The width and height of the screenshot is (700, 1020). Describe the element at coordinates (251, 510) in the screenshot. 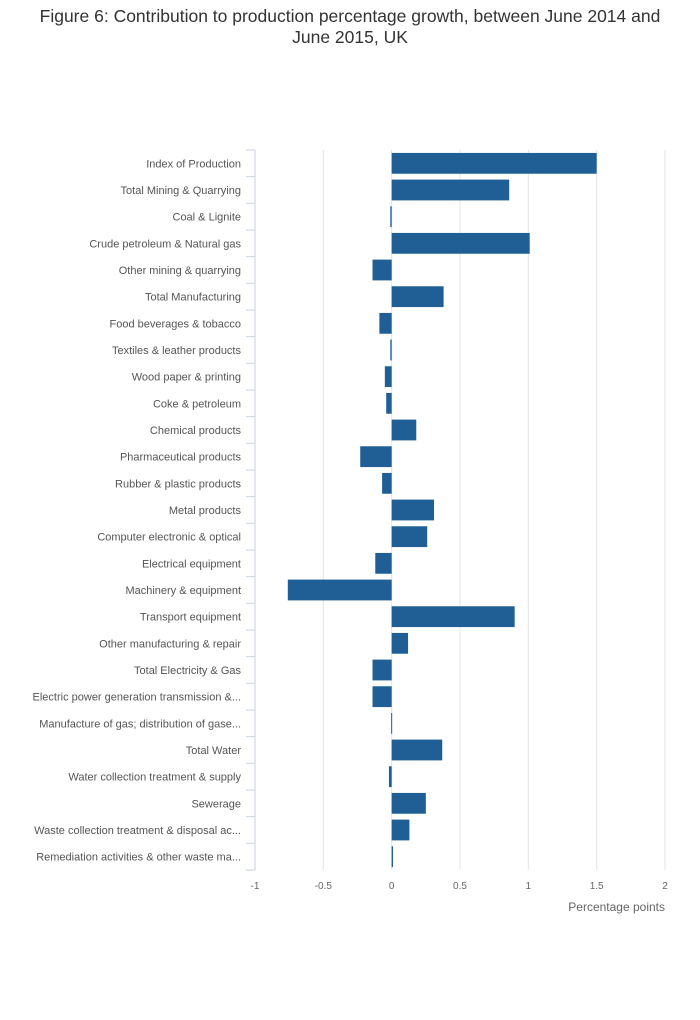

I see `y-axis` at that location.